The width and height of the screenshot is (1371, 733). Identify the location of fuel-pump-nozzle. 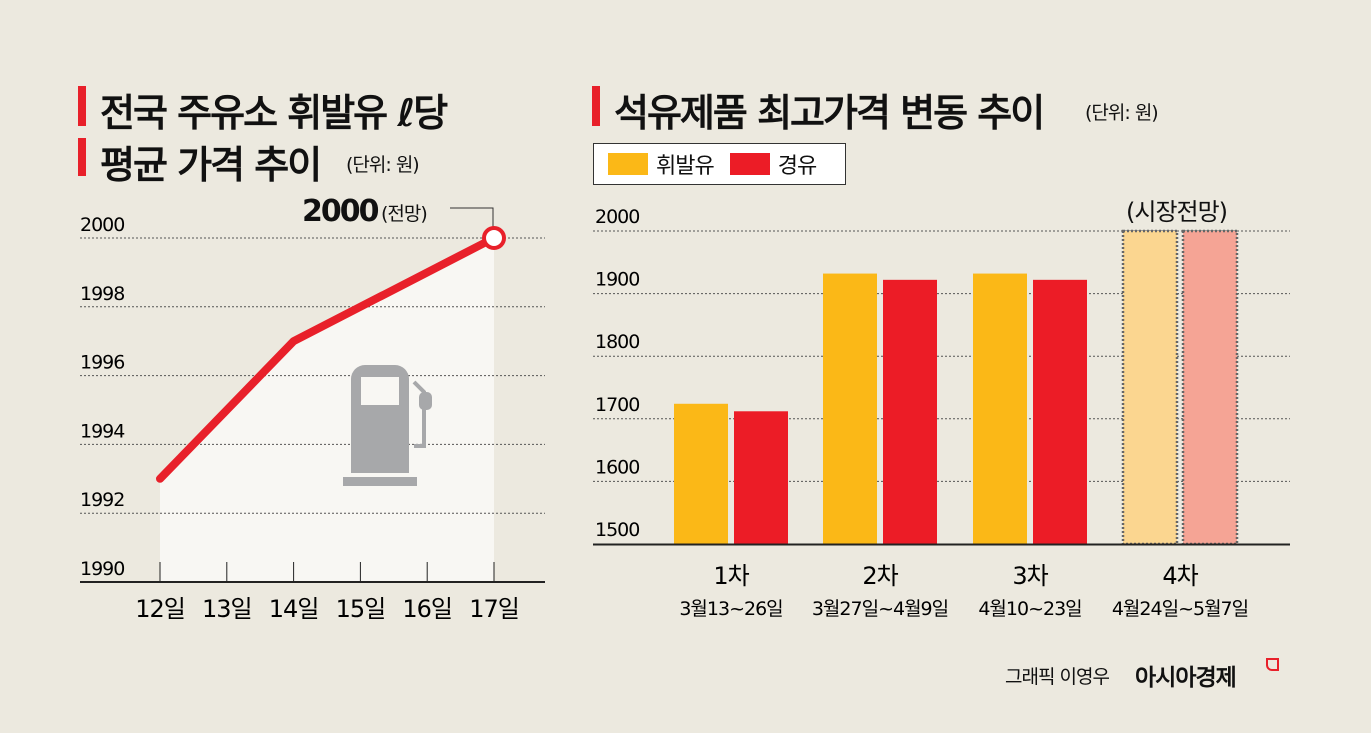
(425, 401).